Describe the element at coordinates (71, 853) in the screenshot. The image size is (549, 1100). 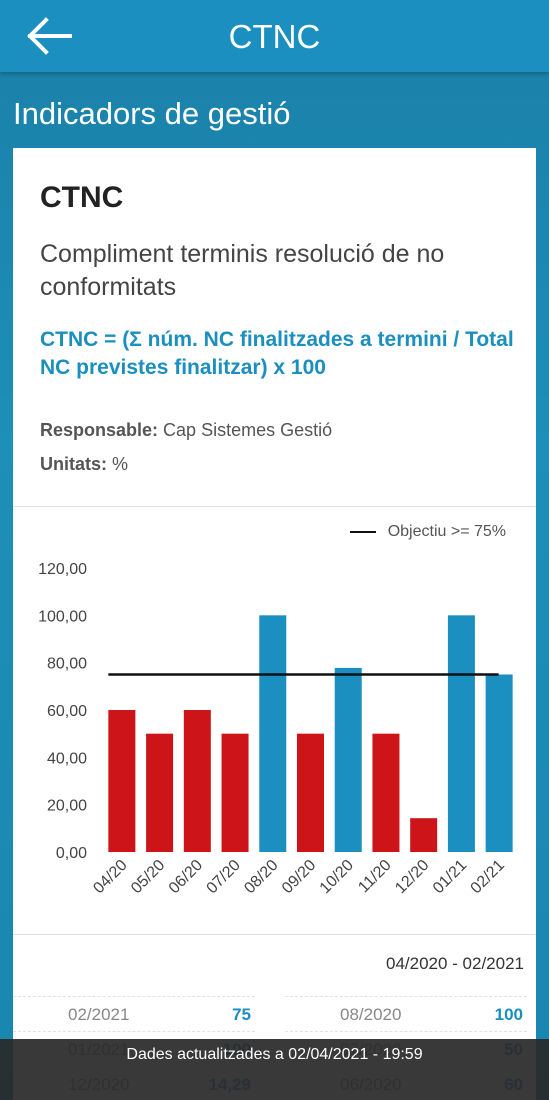
I see `y-tick-label: 0,00` at that location.